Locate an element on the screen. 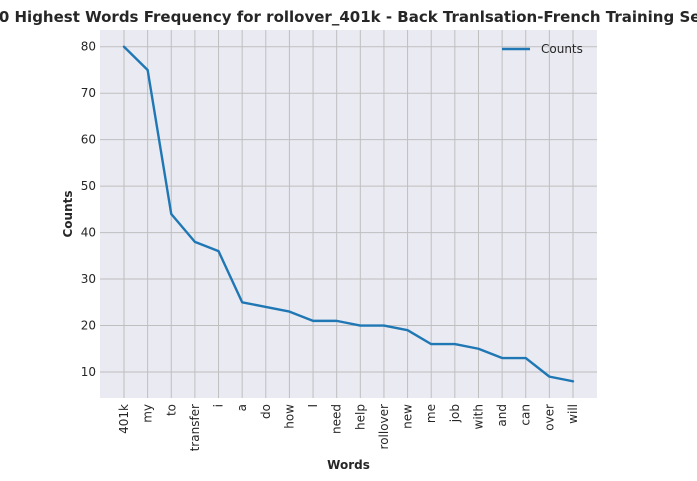 The width and height of the screenshot is (697, 481). x-tick-label: rollover is located at coordinates (384, 427).